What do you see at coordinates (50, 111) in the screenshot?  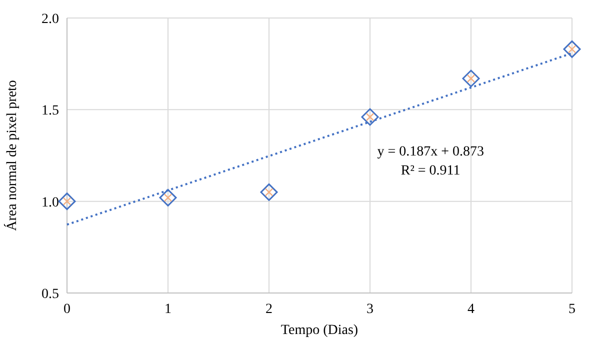 I see `y-tick-label: 1.5` at bounding box center [50, 111].